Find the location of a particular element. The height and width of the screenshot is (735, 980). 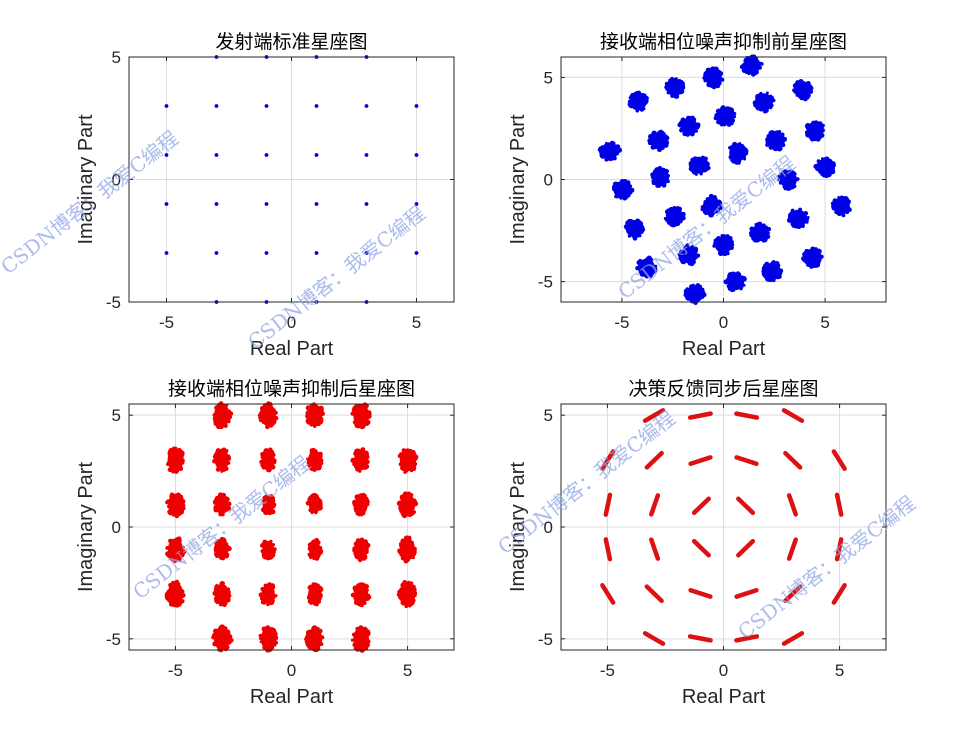

y-tick-label: -5 is located at coordinates (113, 302).